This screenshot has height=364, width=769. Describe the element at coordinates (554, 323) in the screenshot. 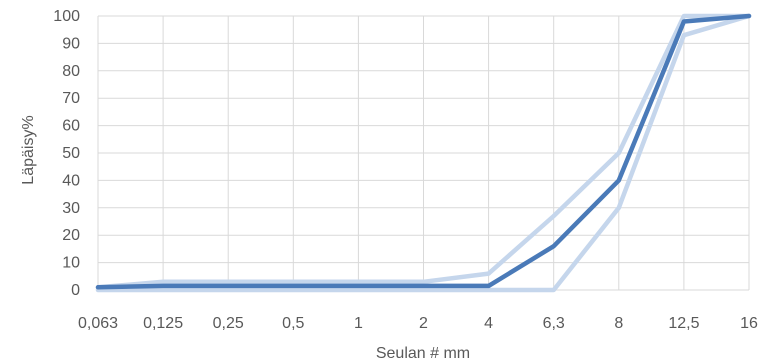

I see `x-tick-label: 6,3` at that location.